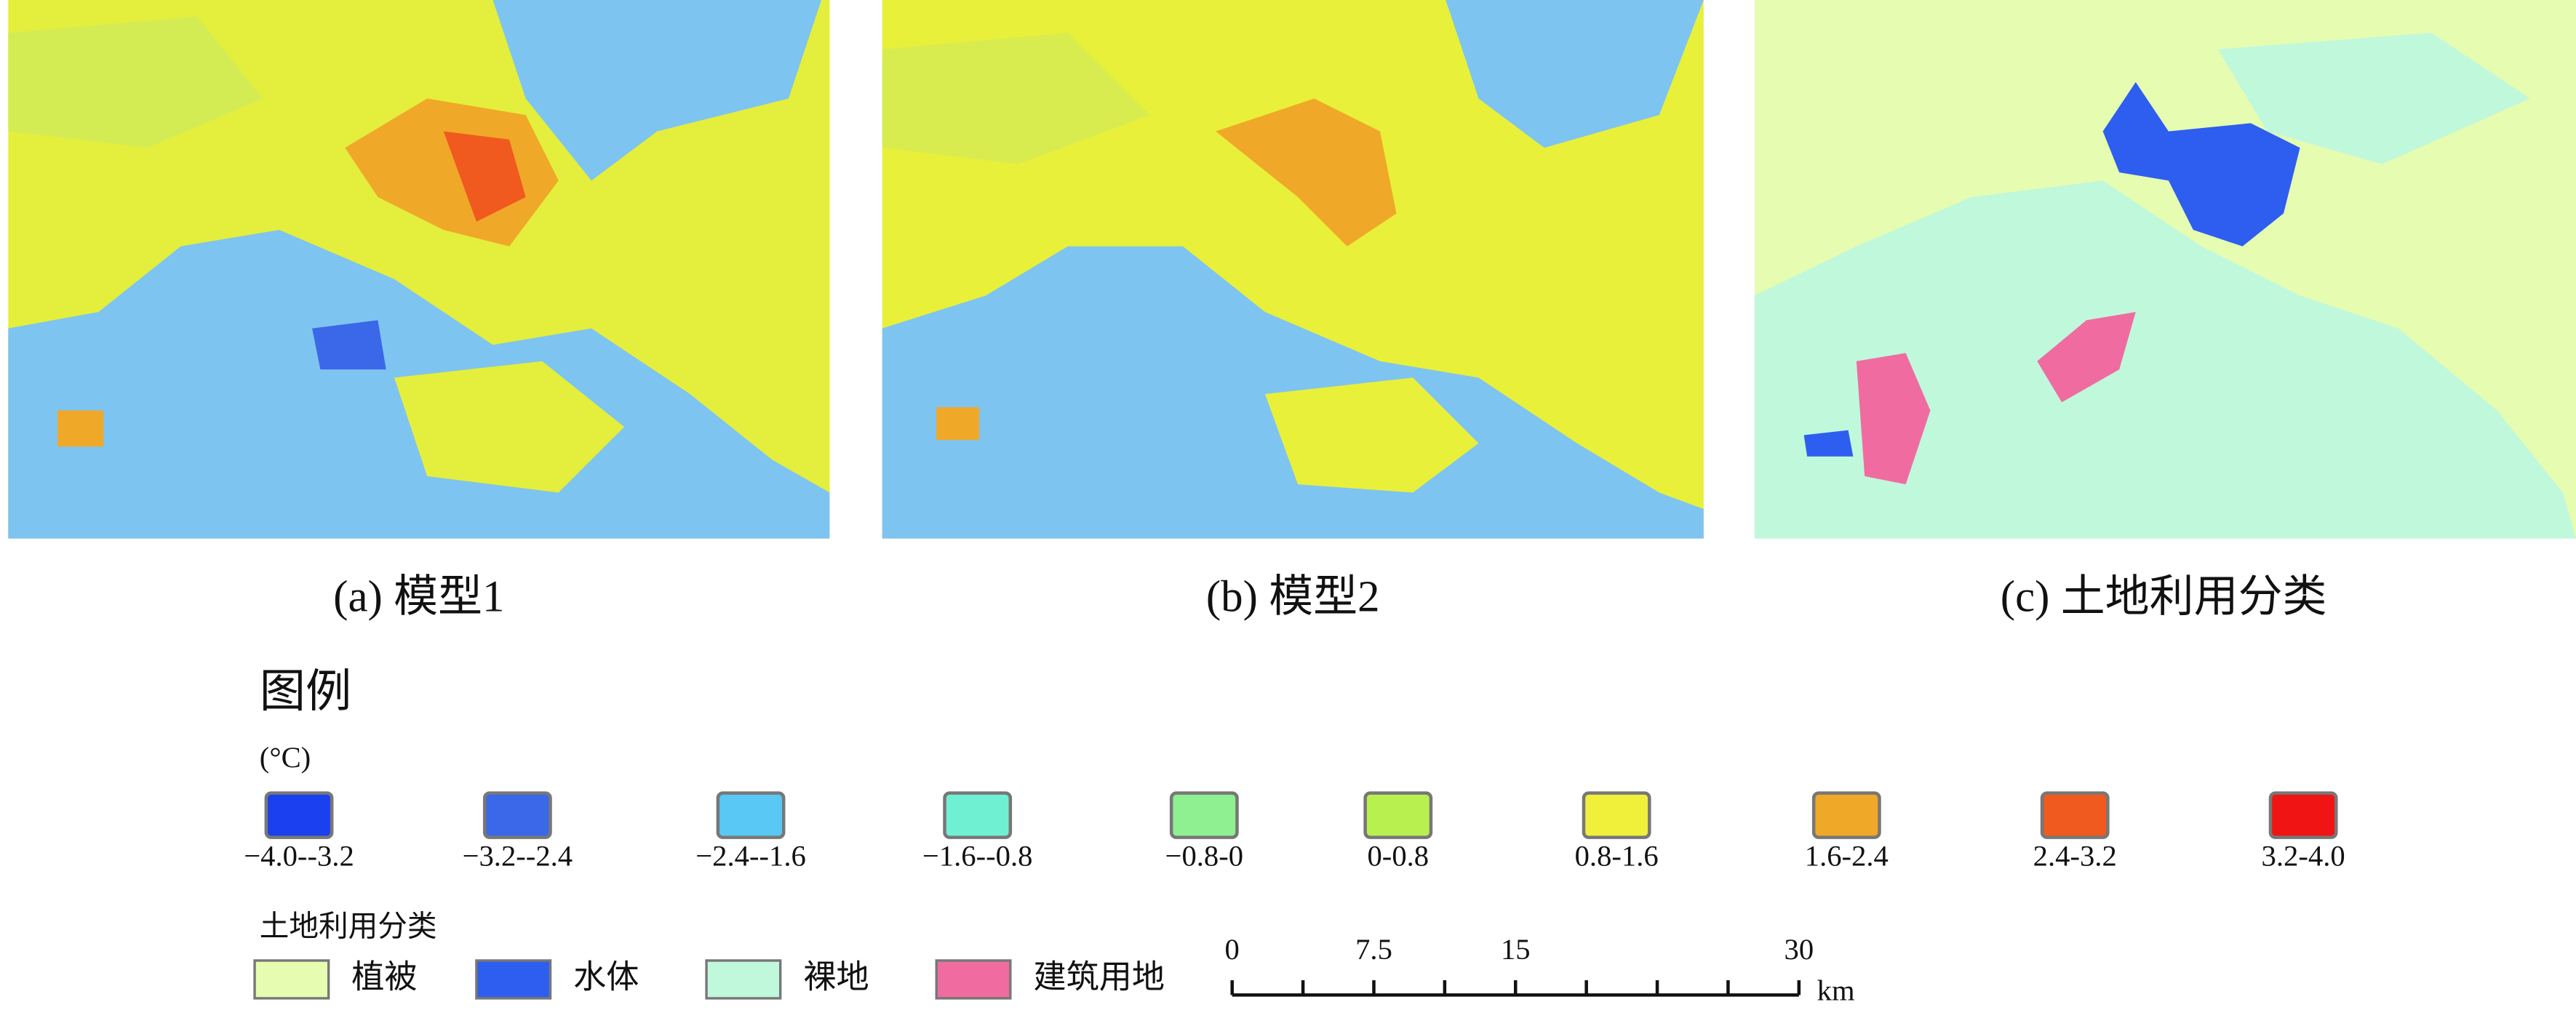 This screenshot has width=2576, height=1018. I want to click on legend-label: 植被, so click(384, 977).